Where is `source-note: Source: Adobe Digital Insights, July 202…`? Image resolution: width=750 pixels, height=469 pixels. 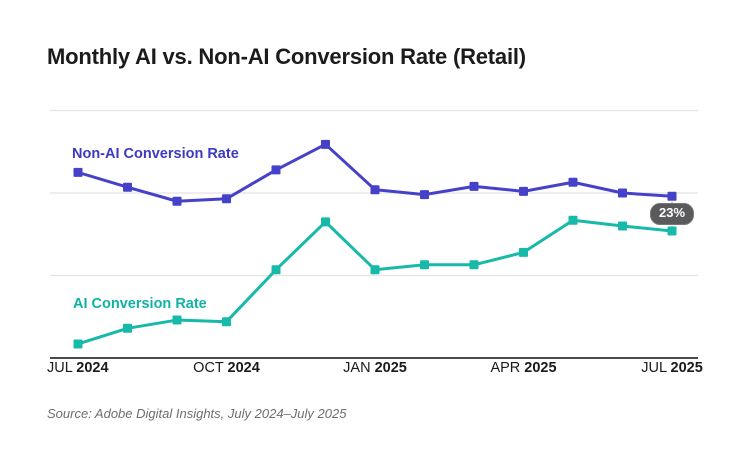 source-note: Source: Adobe Digital Insights, July 202… is located at coordinates (197, 413).